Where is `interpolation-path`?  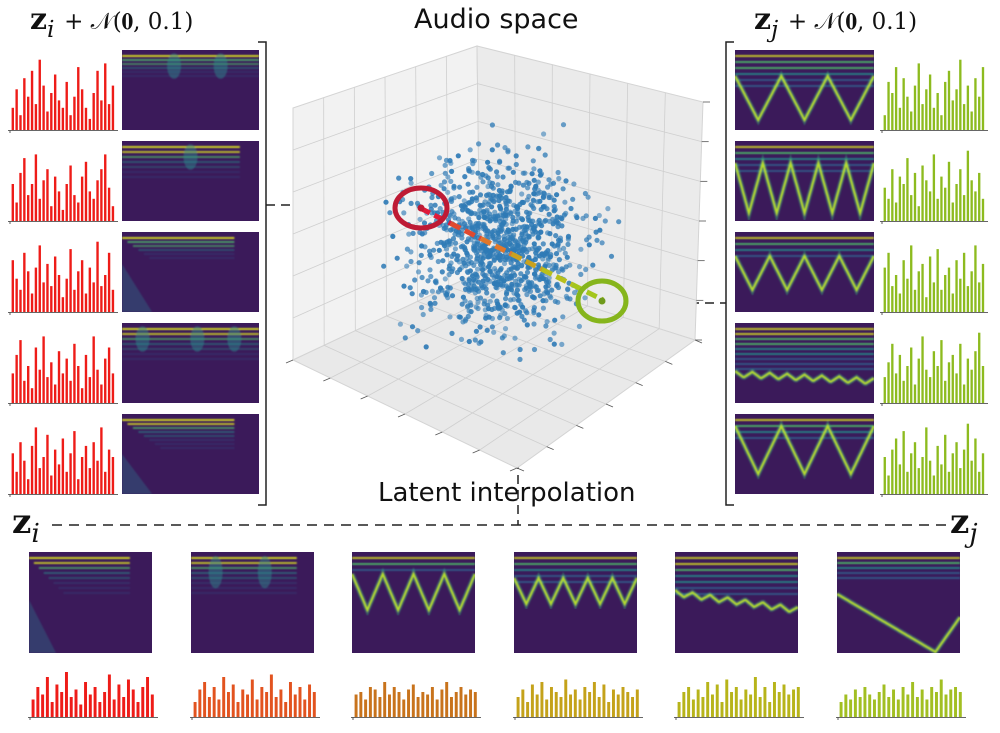
interpolation-path is located at coordinates (510, 254).